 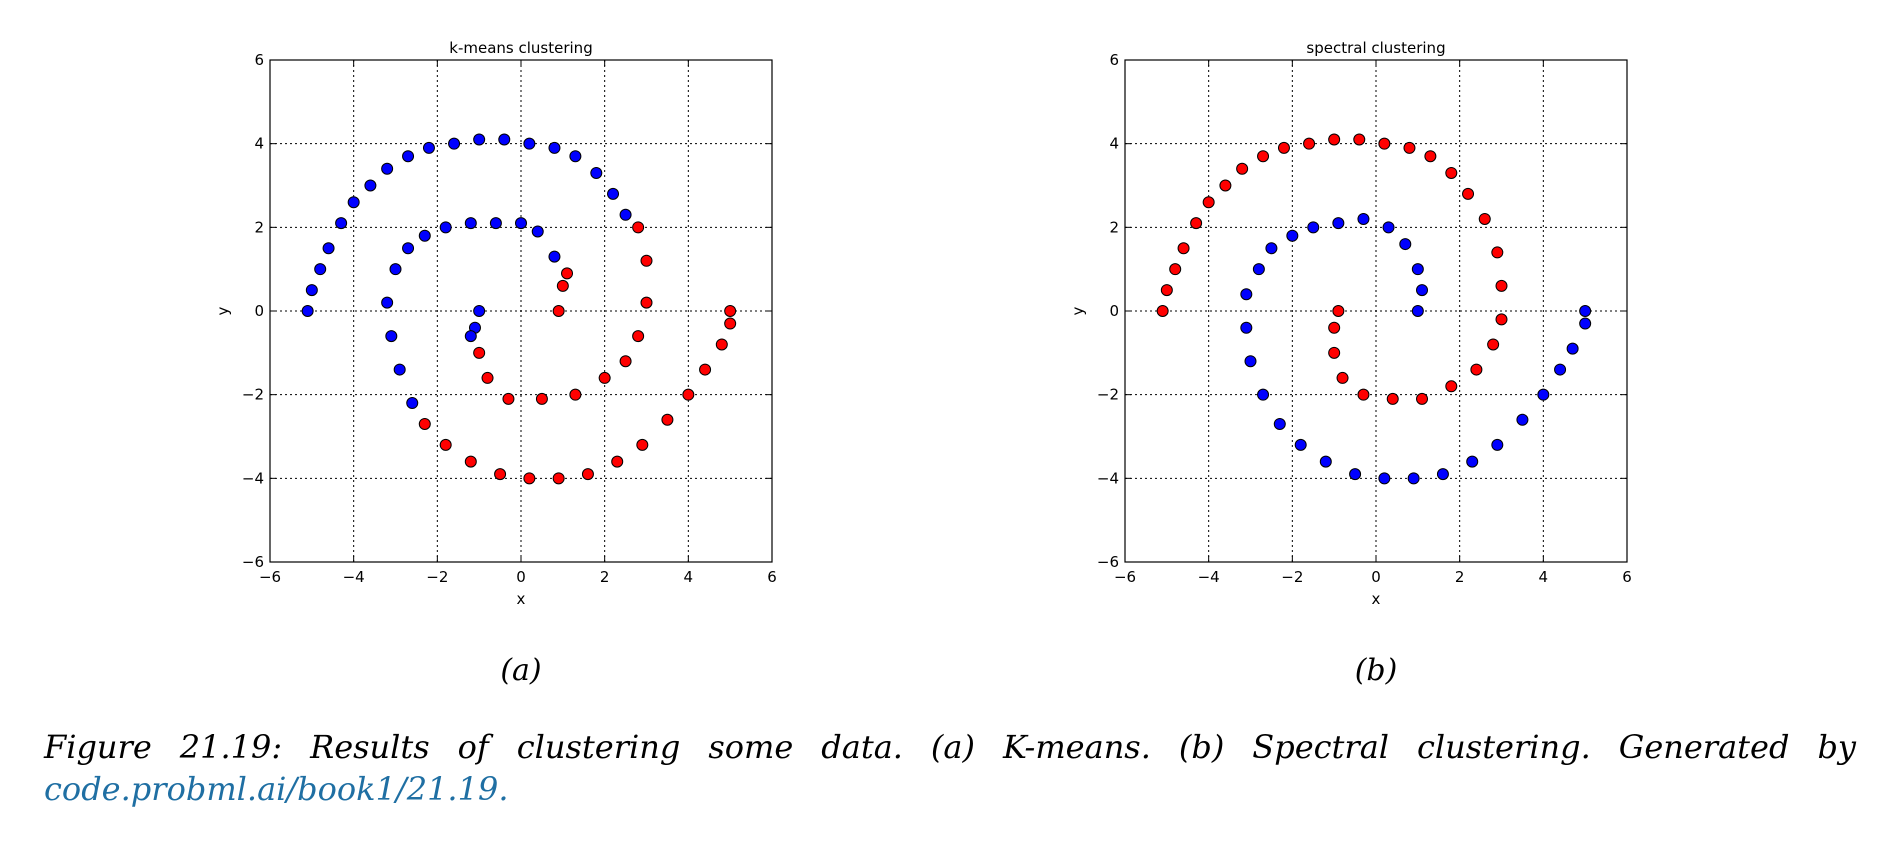 I want to click on caption-link: code.probml.ai/book1/21.19, so click(x=271, y=789).